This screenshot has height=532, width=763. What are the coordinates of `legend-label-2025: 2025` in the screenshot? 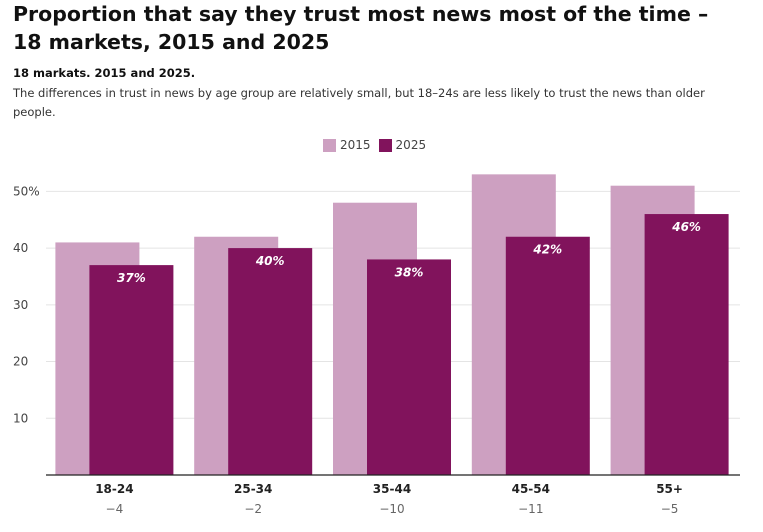 It's located at (411, 145).